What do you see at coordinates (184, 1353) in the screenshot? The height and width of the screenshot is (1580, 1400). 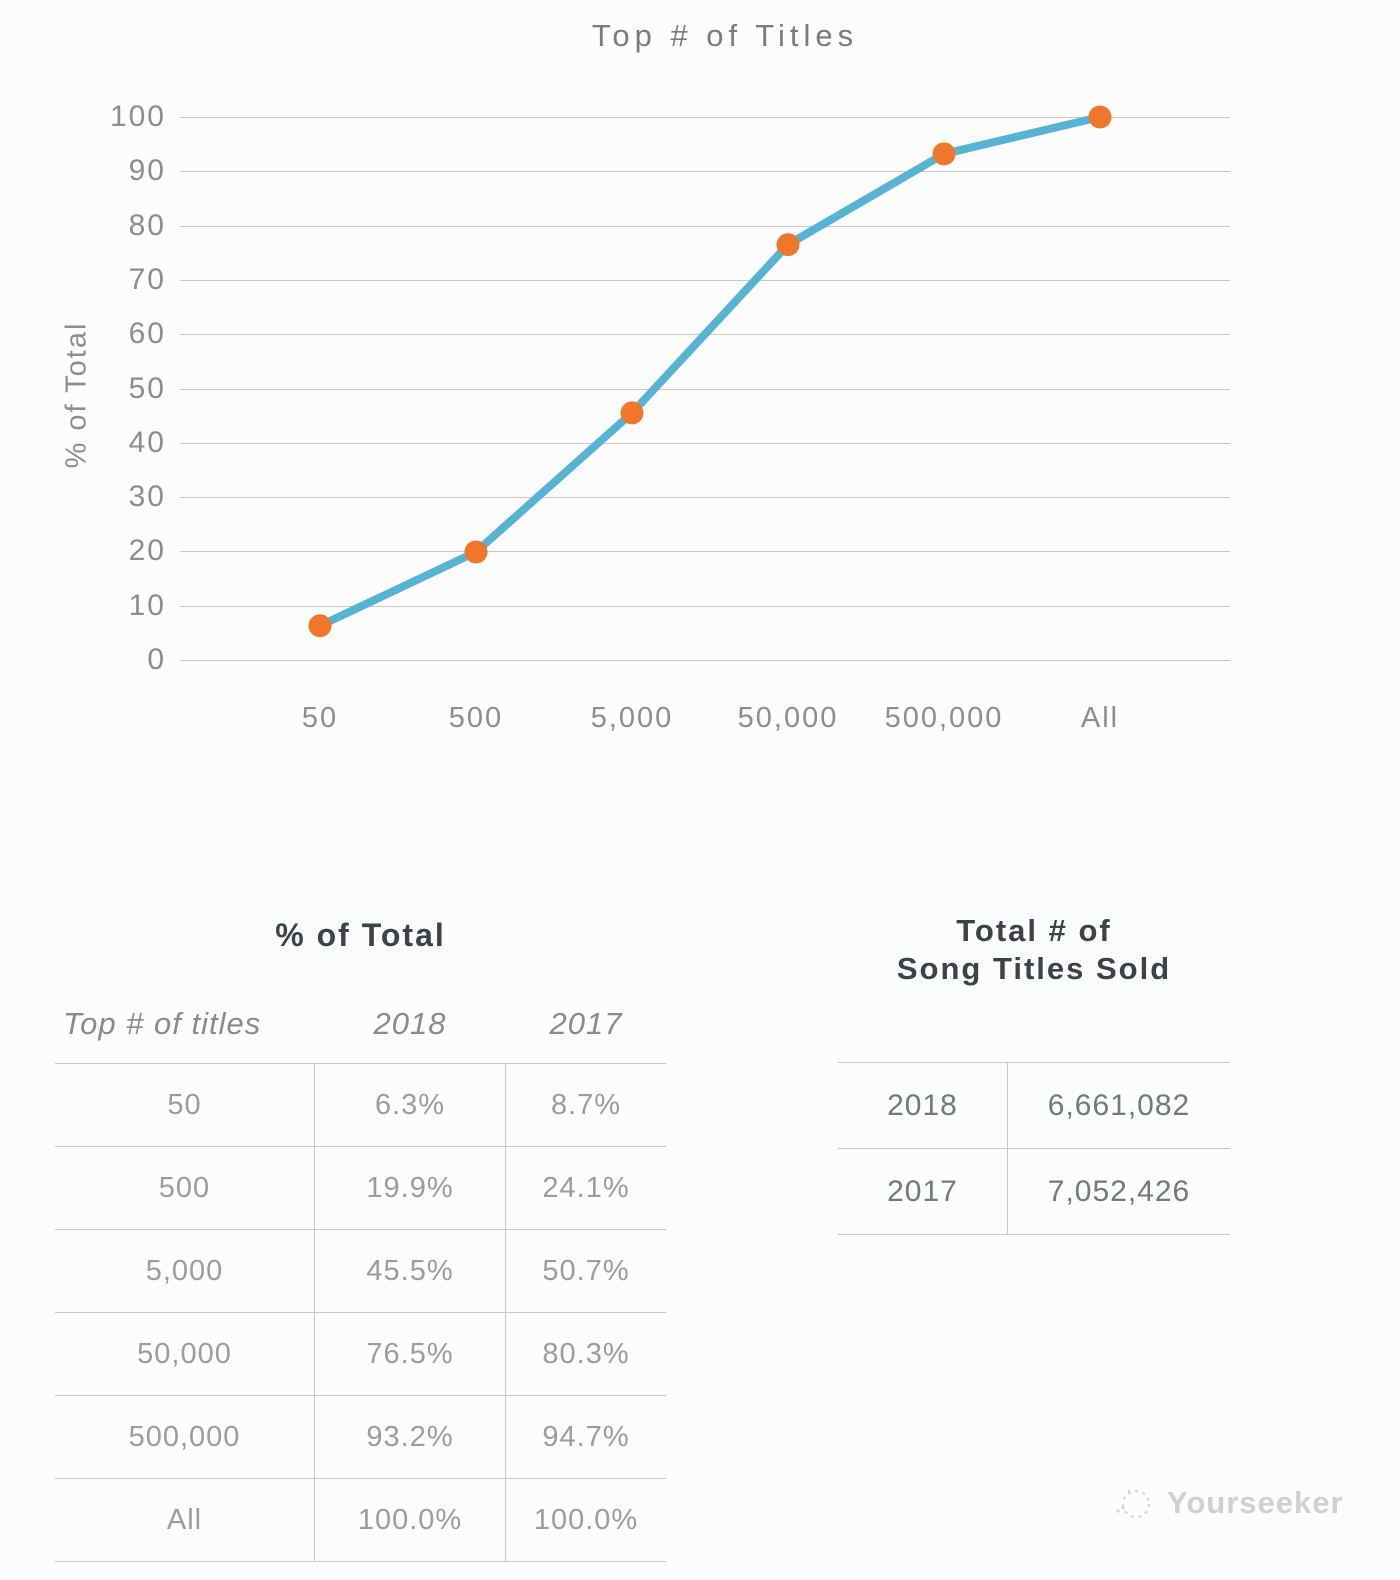 I see `table-cell: 50,000` at bounding box center [184, 1353].